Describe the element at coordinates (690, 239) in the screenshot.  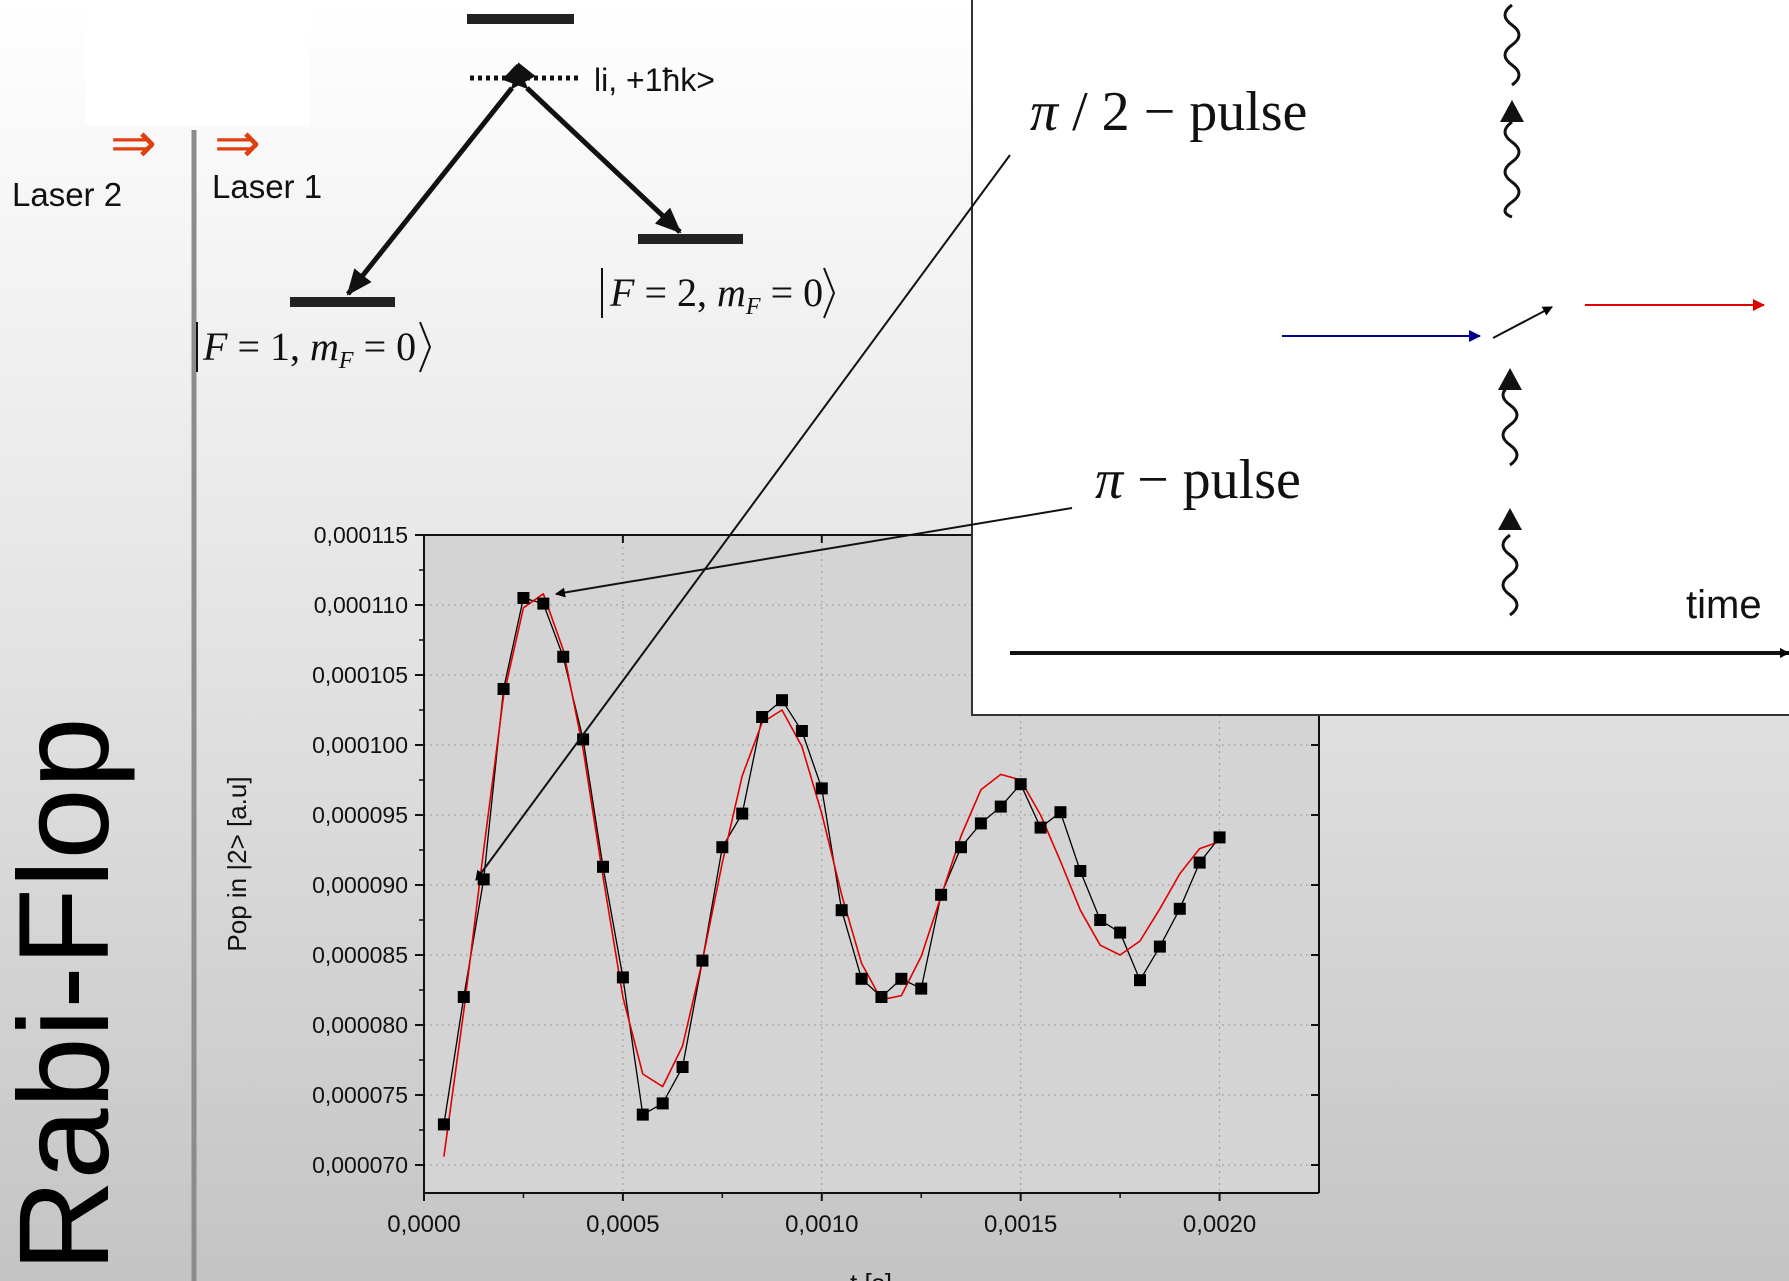
I see `excited-level-bar` at that location.